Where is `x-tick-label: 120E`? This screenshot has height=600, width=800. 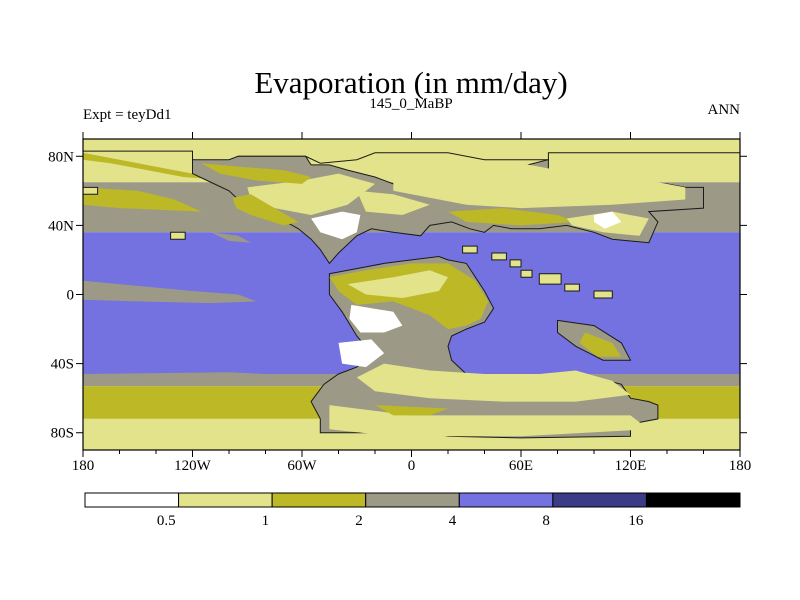
x-tick-label: 120E is located at coordinates (631, 466).